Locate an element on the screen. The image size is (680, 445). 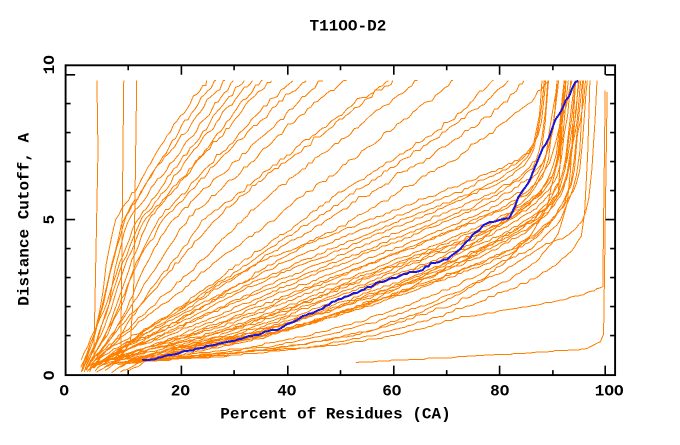
svg-text: 5 is located at coordinates (50, 220).